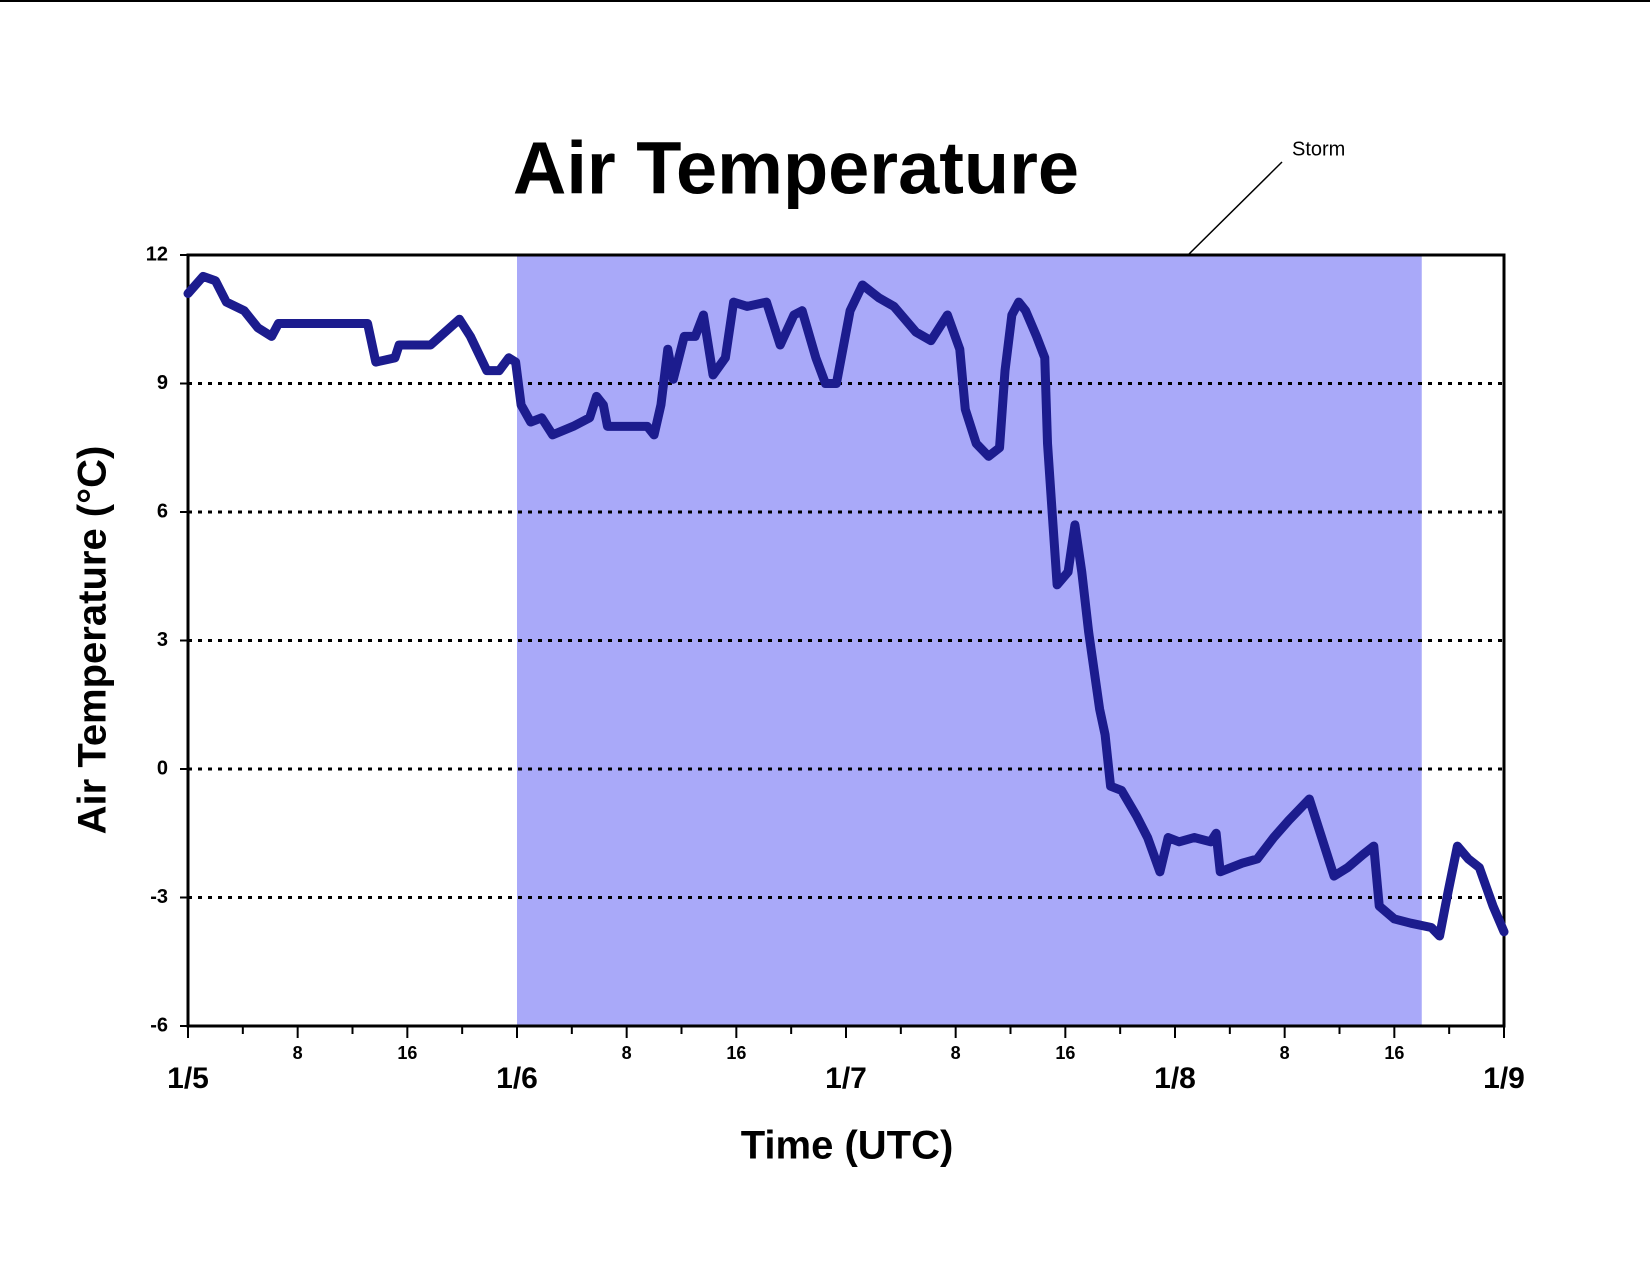 The width and height of the screenshot is (1650, 1275). What do you see at coordinates (847, 1146) in the screenshot?
I see `x-axis-label: Time (UTC)` at bounding box center [847, 1146].